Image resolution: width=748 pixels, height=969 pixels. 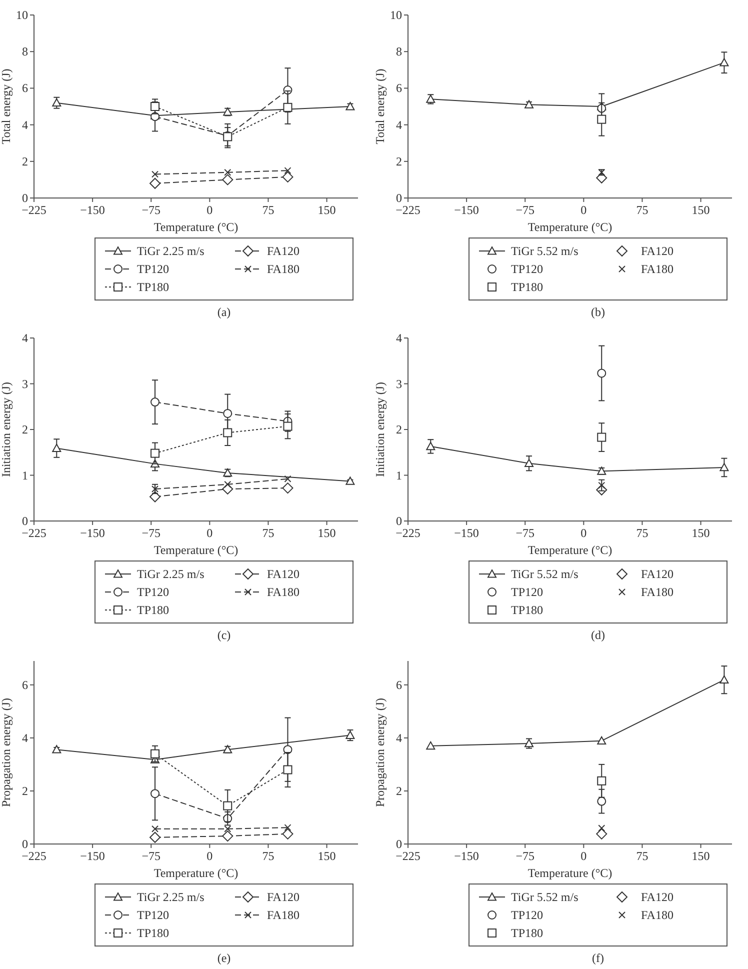 What do you see at coordinates (25, 383) in the screenshot?
I see `y-tick-label: 3` at bounding box center [25, 383].